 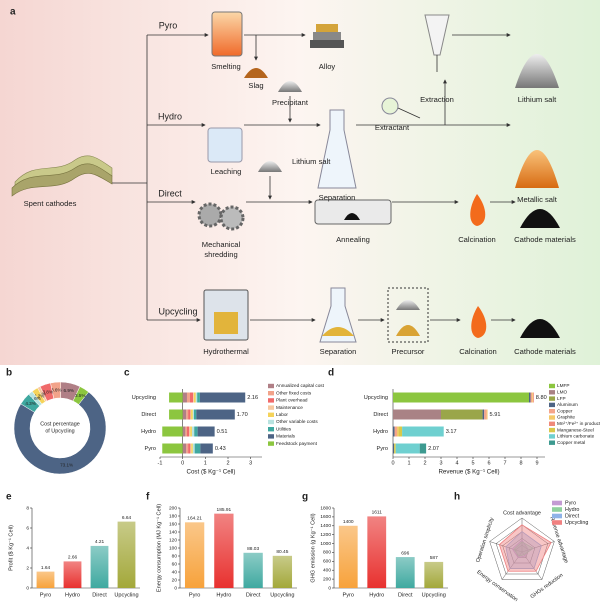 What do you see at coordinates (173, 524) in the screenshot?
I see `y-tick-label: 160` at bounding box center [173, 524].